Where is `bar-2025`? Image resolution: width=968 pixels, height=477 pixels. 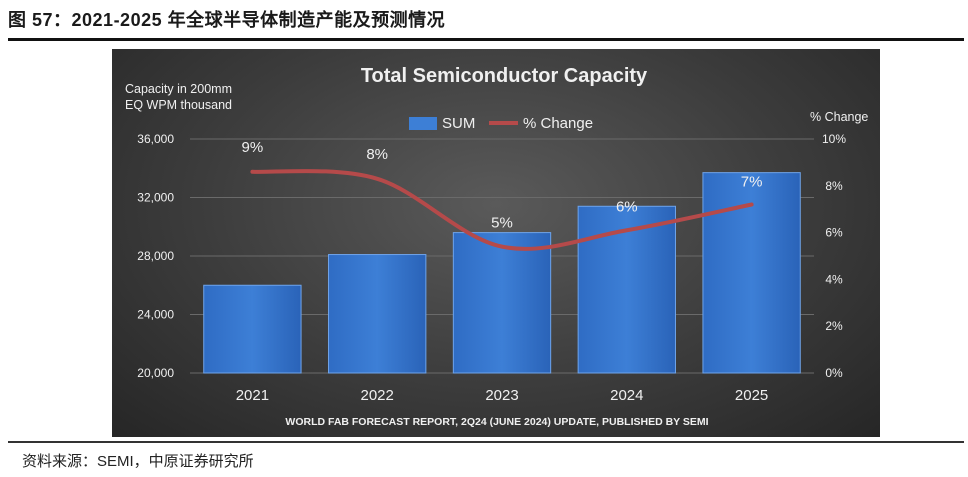 bar-2025 is located at coordinates (751, 273).